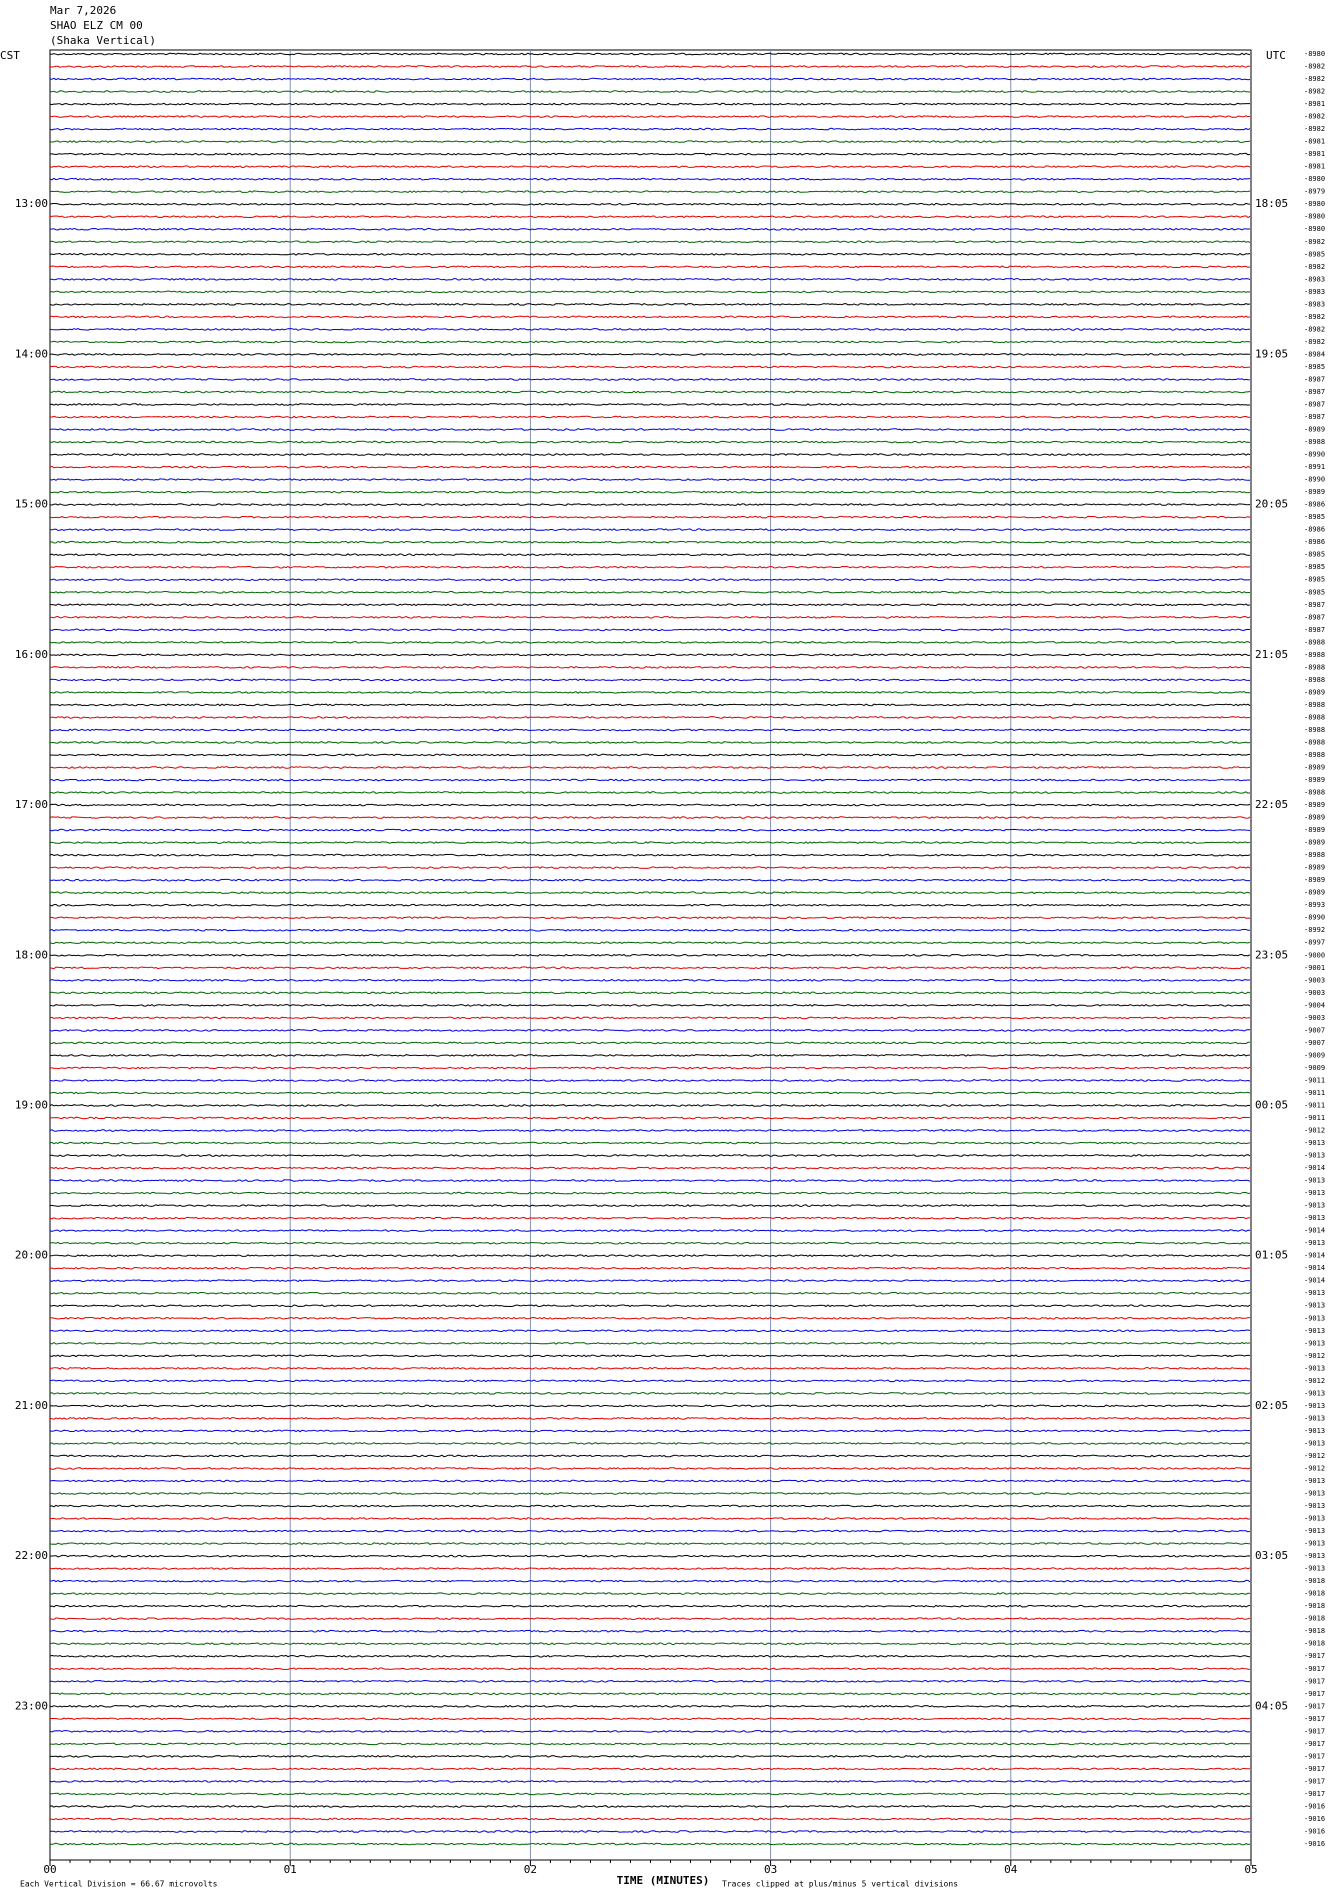 The height and width of the screenshot is (1894, 1330). I want to click on utc-hour: 21:05, so click(1271, 654).